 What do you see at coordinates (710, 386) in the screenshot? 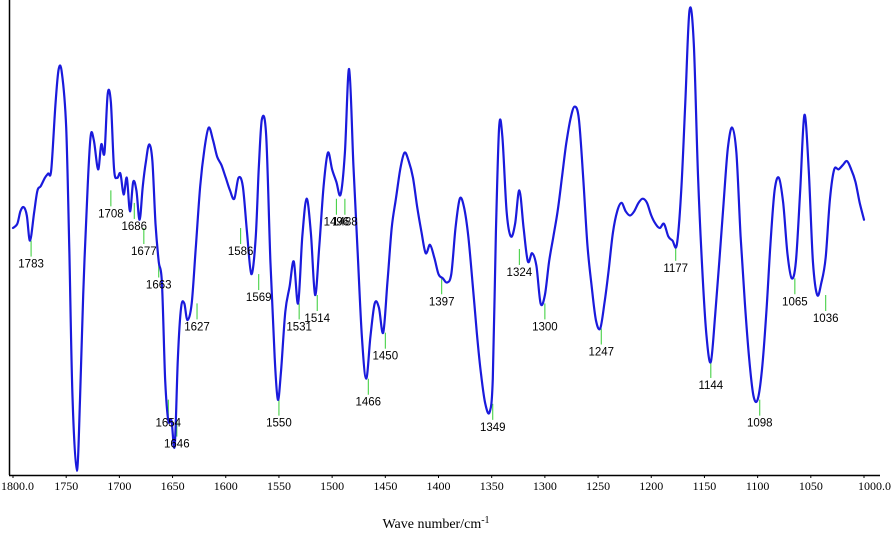
I see `peak-label: 1144` at bounding box center [710, 386].